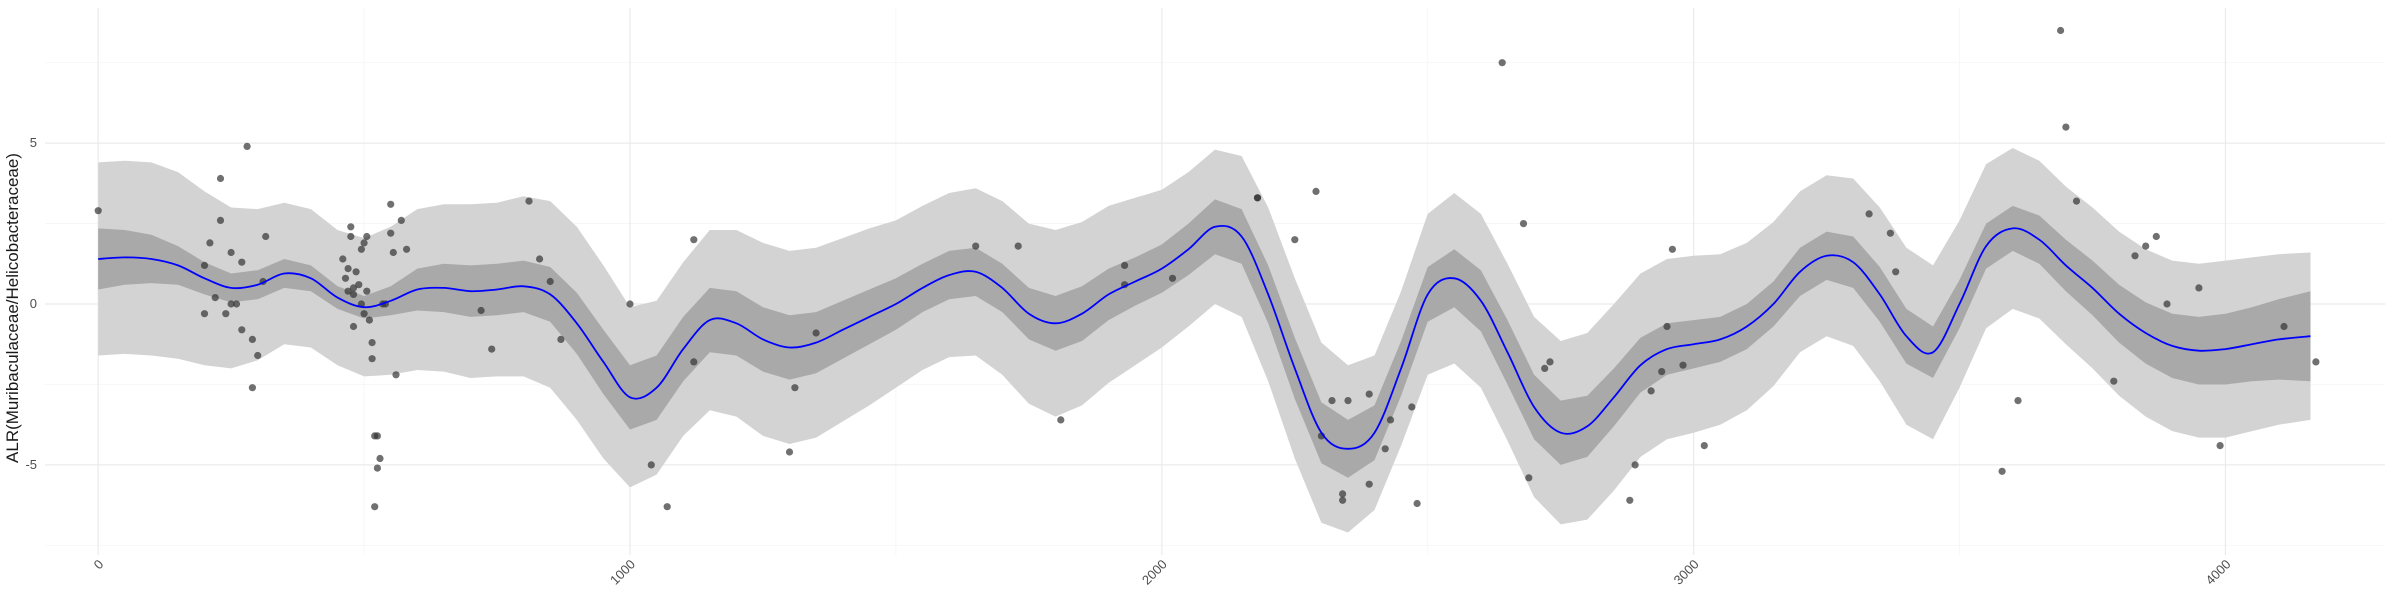  Describe the element at coordinates (622, 572) in the screenshot. I see `x-tick-label: 1000` at that location.